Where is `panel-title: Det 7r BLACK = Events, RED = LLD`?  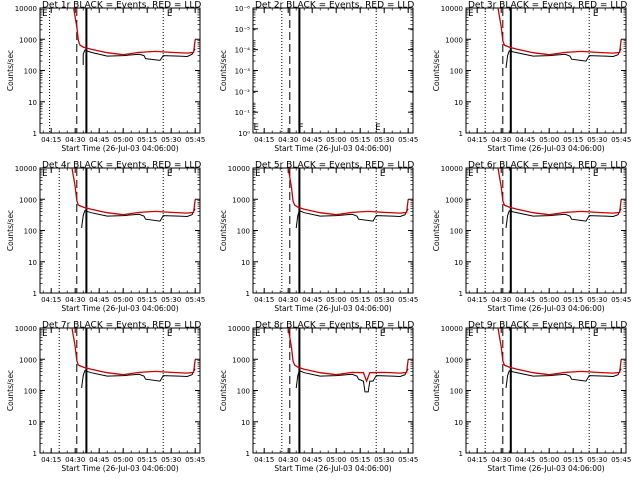
panel-title: Det 7r BLACK = Events, RED = LLD is located at coordinates (121, 326).